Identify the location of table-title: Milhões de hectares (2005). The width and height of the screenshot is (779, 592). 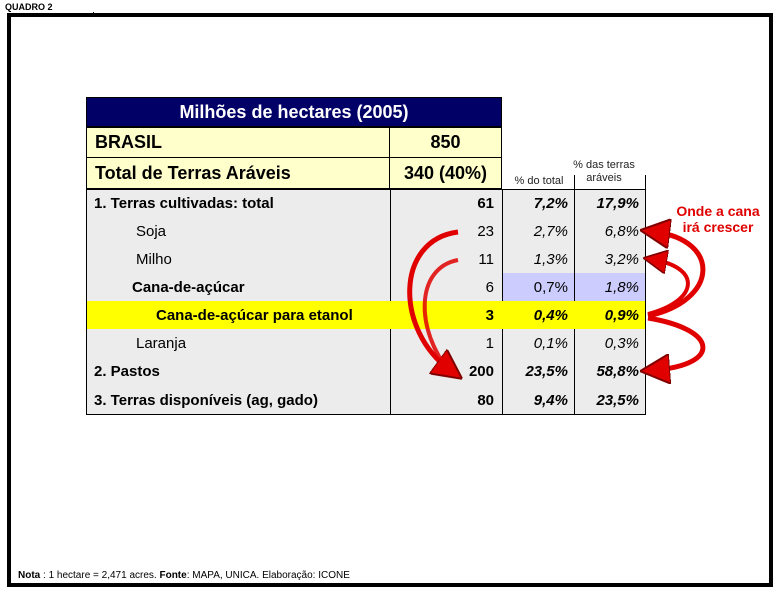
(294, 112).